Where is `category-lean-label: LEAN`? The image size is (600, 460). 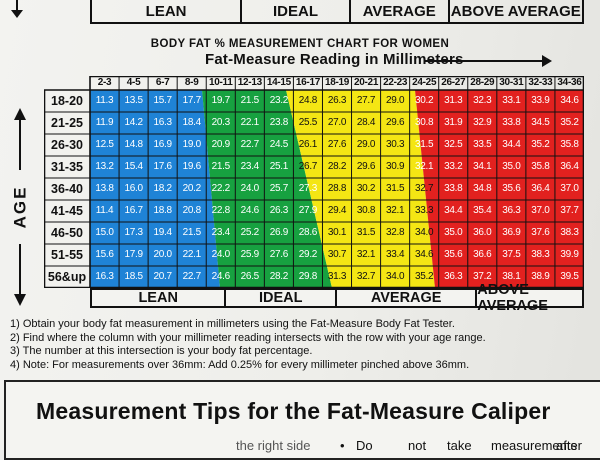
category-lean-label: LEAN is located at coordinates (159, 298).